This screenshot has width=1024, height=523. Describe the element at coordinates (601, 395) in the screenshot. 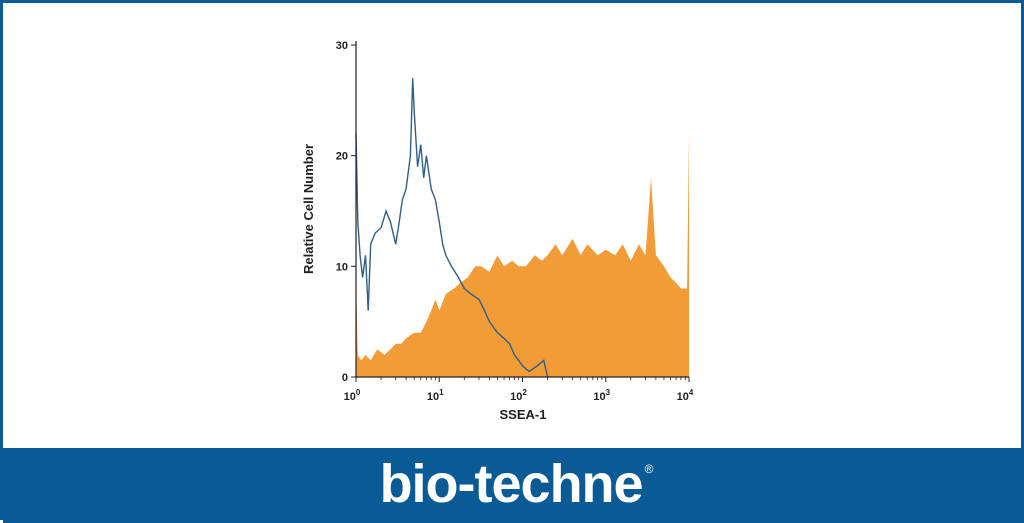

I see `x-tick-label: 10³` at that location.